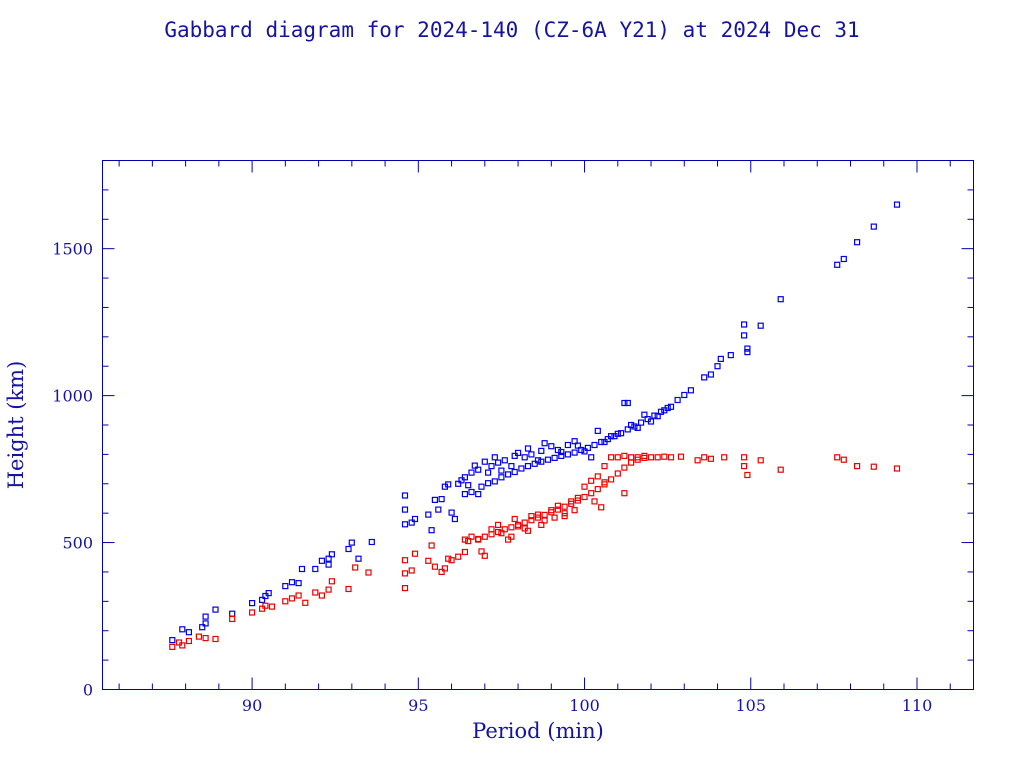 Image resolution: width=1024 pixels, height=768 pixels. I want to click on x-tick-label: 95, so click(418, 705).